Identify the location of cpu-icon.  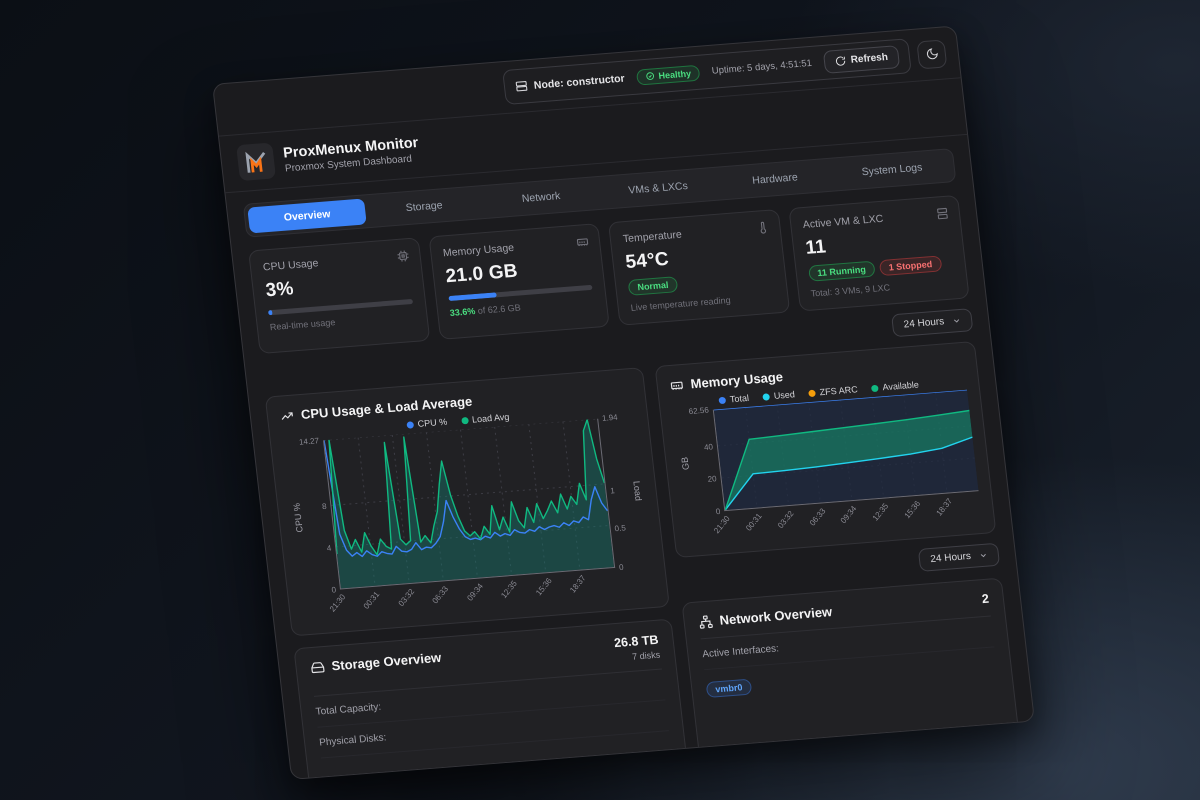
(402, 256).